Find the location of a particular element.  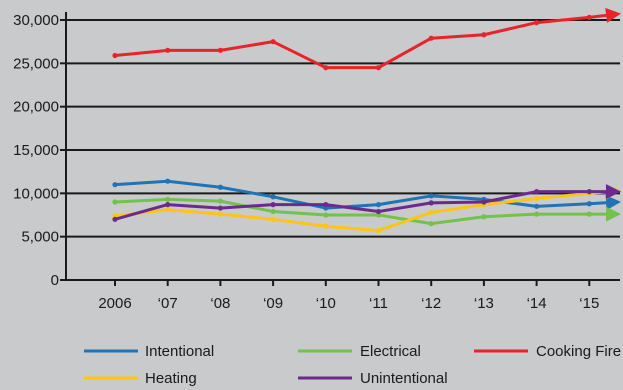

legend-item: Intentional is located at coordinates (149, 351).